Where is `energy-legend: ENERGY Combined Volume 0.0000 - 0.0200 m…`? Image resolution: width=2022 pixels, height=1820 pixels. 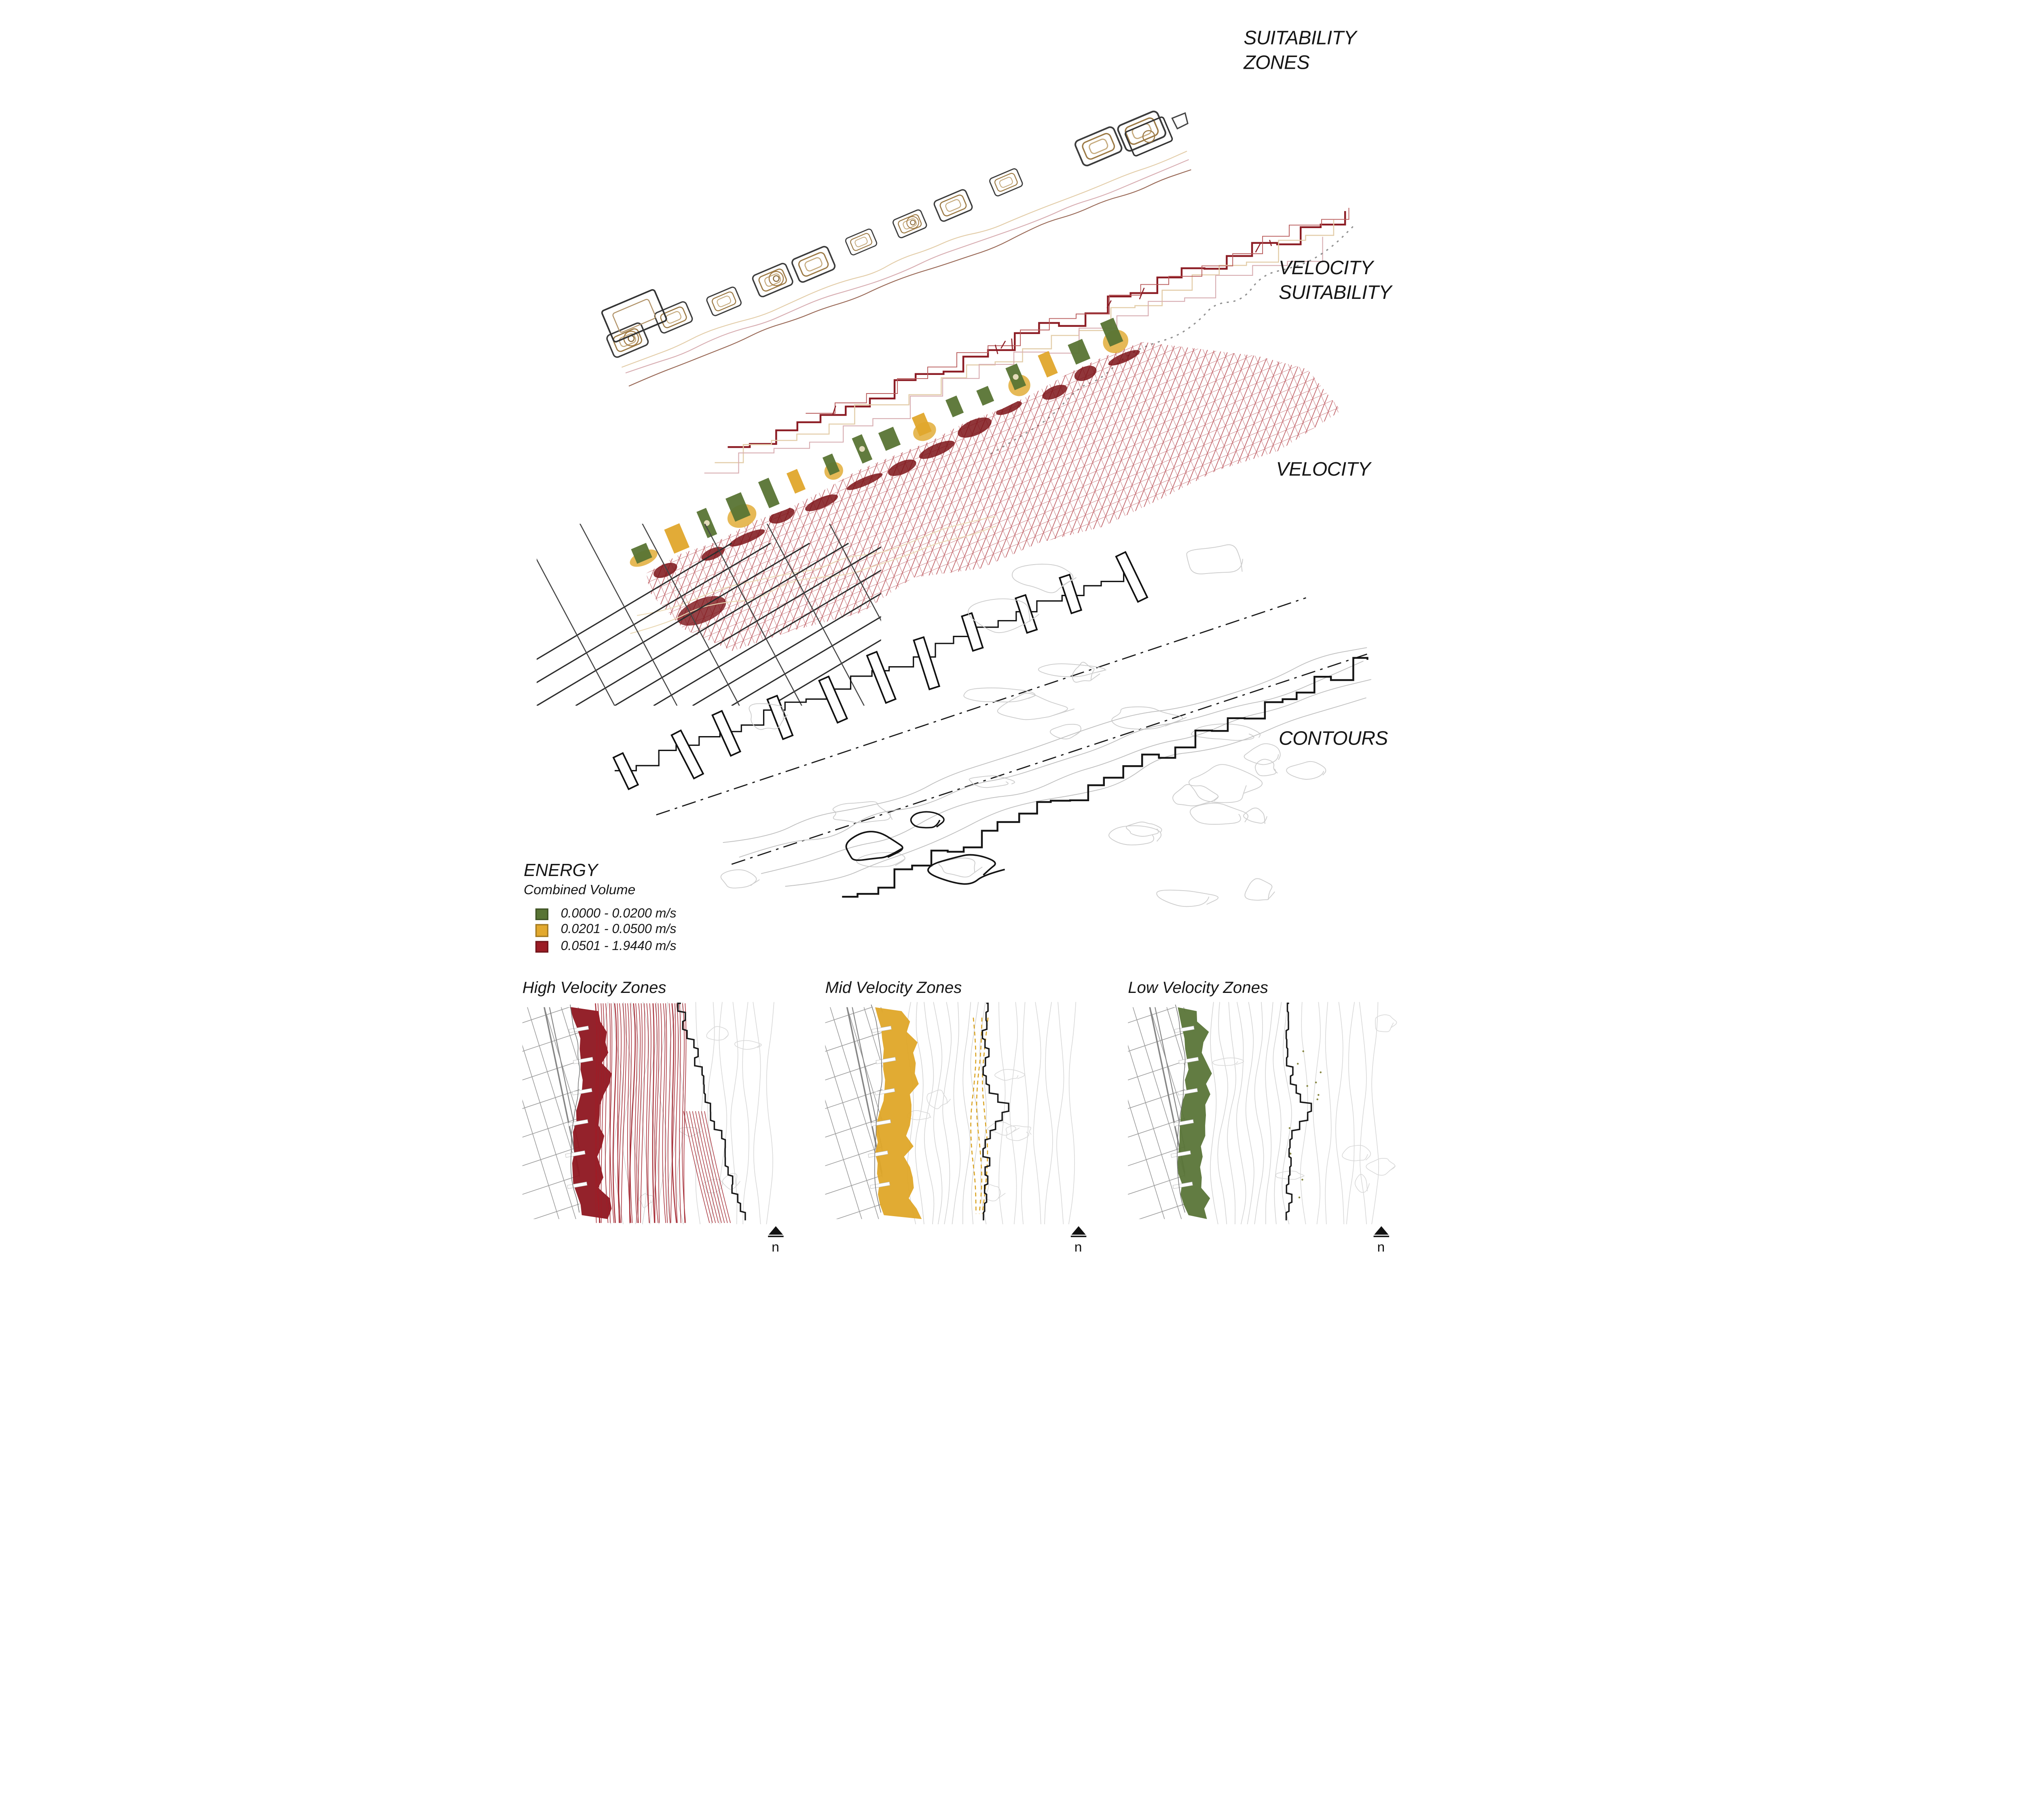 energy-legend: ENERGY Combined Volume 0.0000 - 0.0200 m… is located at coordinates (600, 907).